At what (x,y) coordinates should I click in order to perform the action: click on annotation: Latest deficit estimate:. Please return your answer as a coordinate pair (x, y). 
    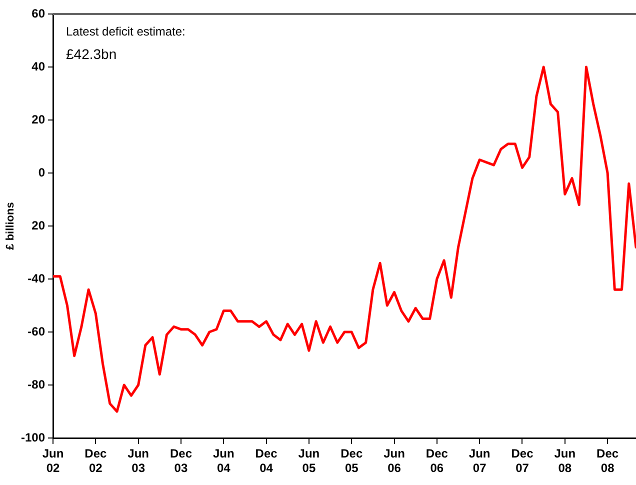
    Looking at the image, I should click on (126, 31).